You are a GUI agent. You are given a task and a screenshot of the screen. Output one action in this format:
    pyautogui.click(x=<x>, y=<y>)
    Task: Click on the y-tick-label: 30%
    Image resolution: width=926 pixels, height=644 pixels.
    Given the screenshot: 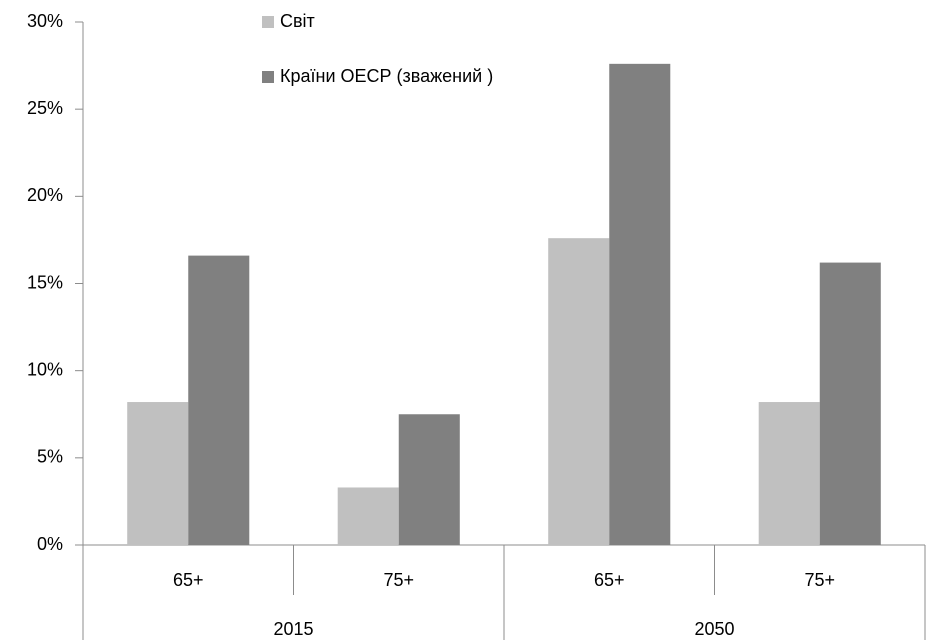 What is the action you would take?
    pyautogui.click(x=45, y=21)
    